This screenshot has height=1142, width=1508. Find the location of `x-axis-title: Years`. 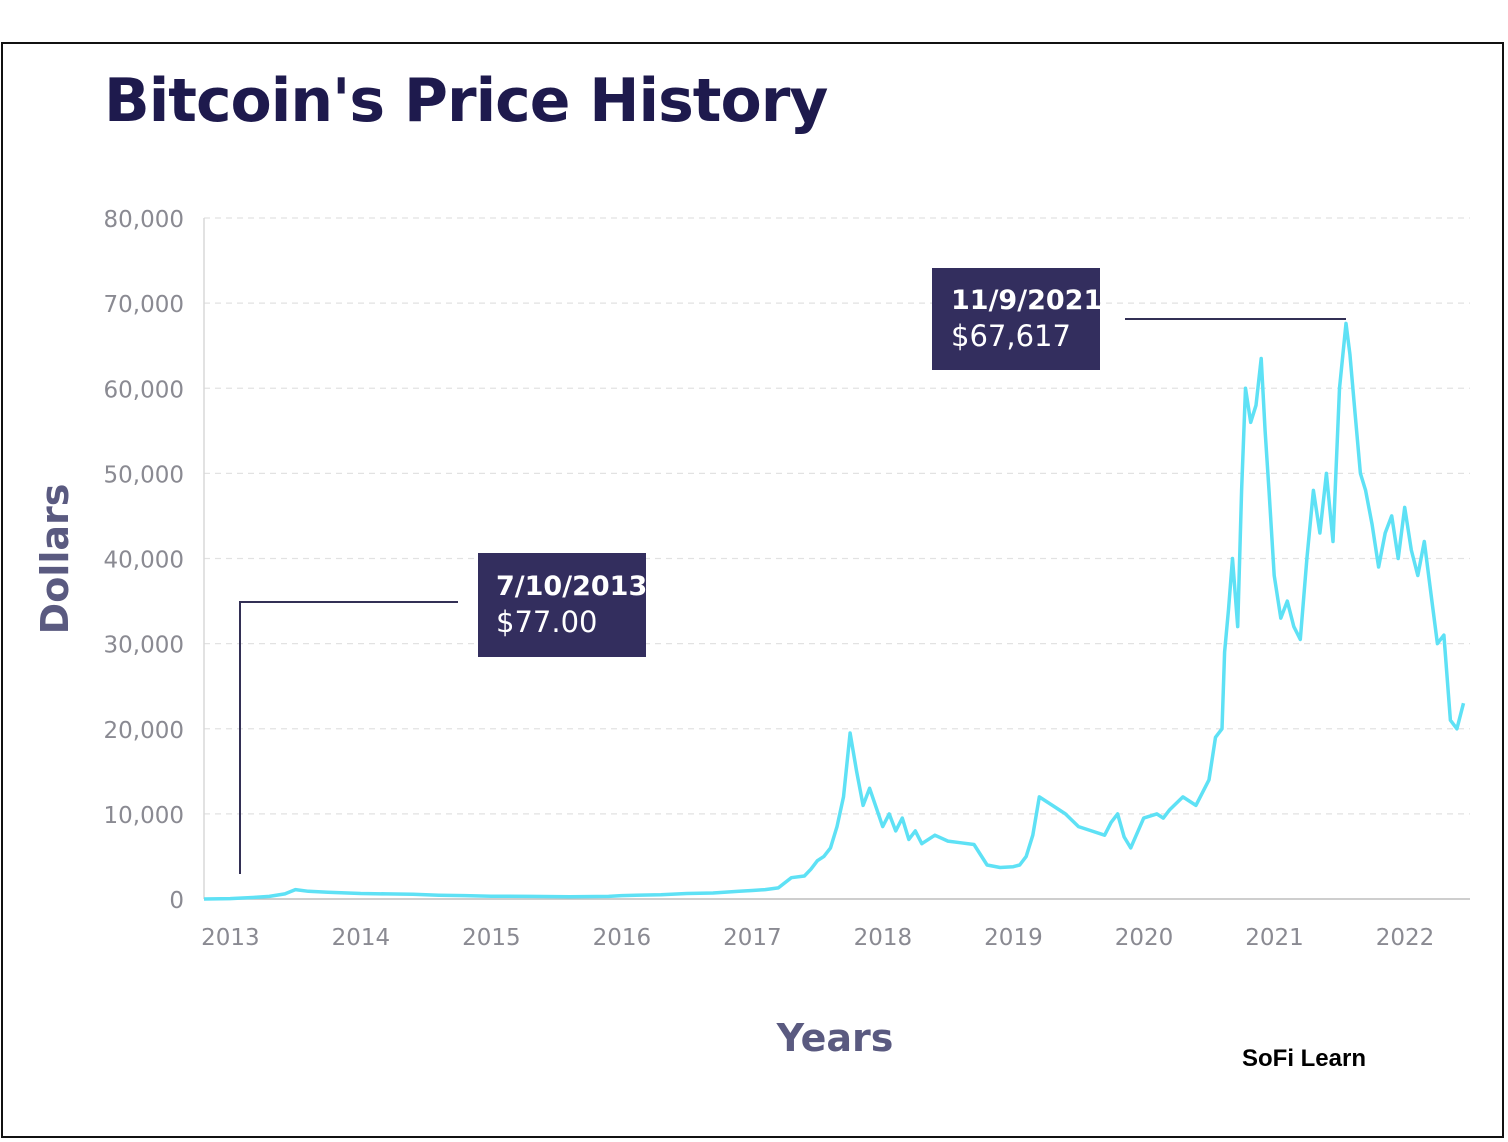

x-axis-title: Years is located at coordinates (835, 1038).